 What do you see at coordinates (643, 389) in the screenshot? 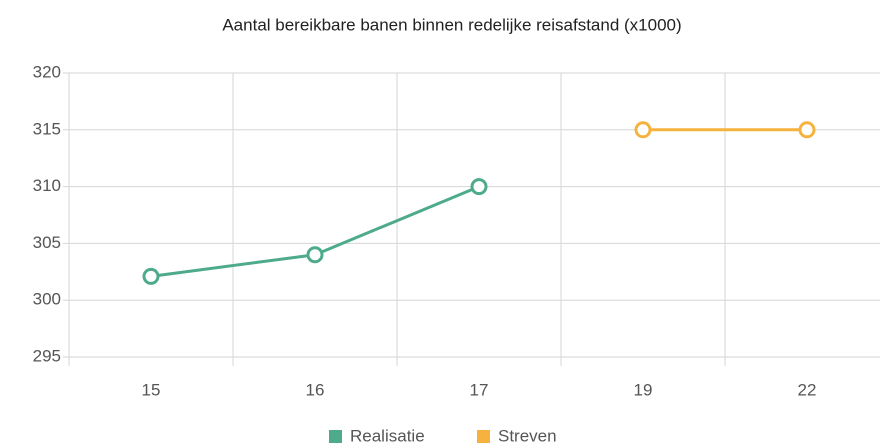
I see `x-tick-label: 19` at bounding box center [643, 389].